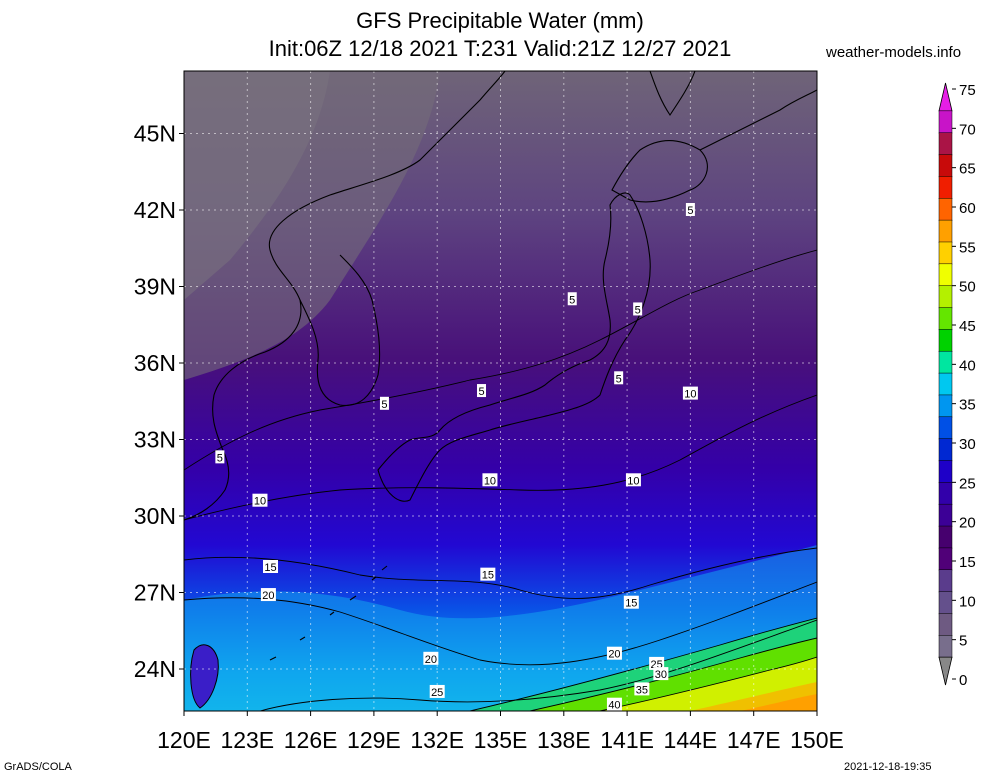 This screenshot has height=779, width=1000. What do you see at coordinates (967, 208) in the screenshot?
I see `colorbar-label: 60` at bounding box center [967, 208].